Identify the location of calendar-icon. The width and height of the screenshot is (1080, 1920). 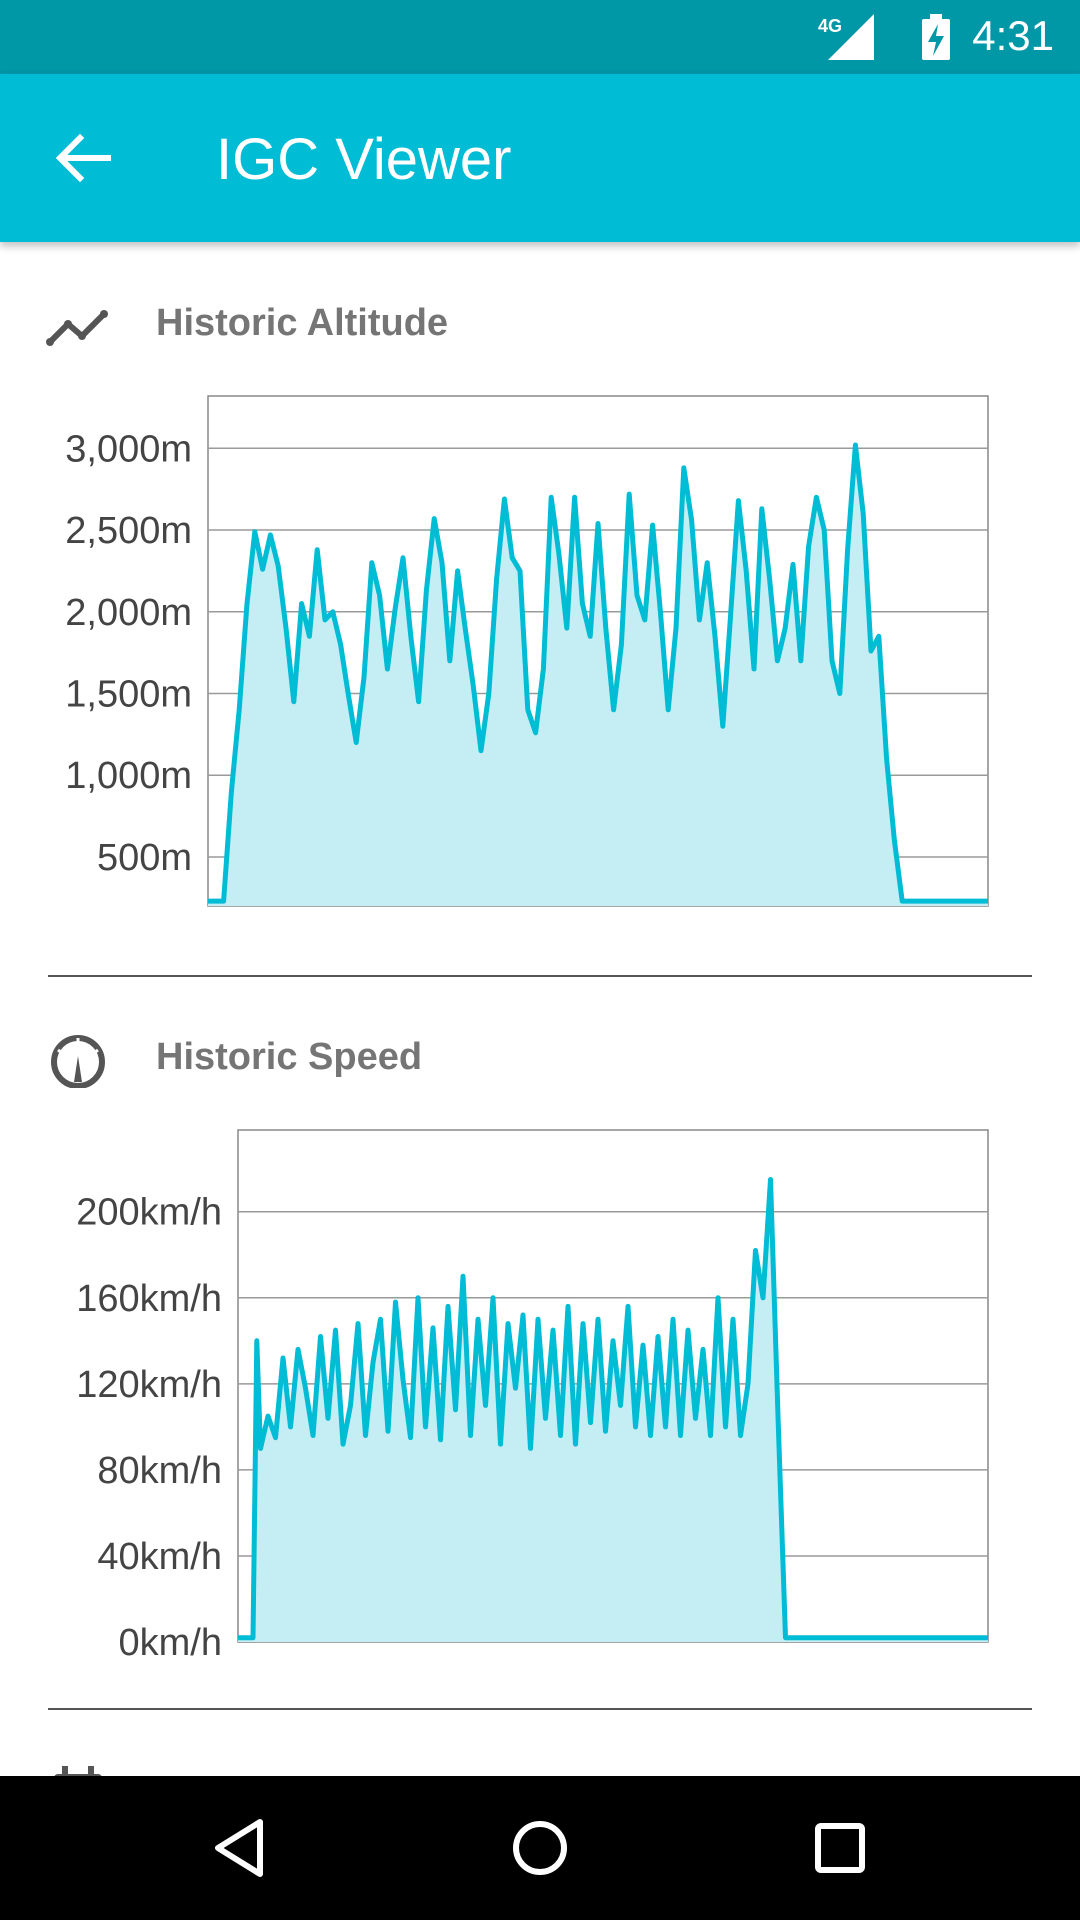
(78, 1771).